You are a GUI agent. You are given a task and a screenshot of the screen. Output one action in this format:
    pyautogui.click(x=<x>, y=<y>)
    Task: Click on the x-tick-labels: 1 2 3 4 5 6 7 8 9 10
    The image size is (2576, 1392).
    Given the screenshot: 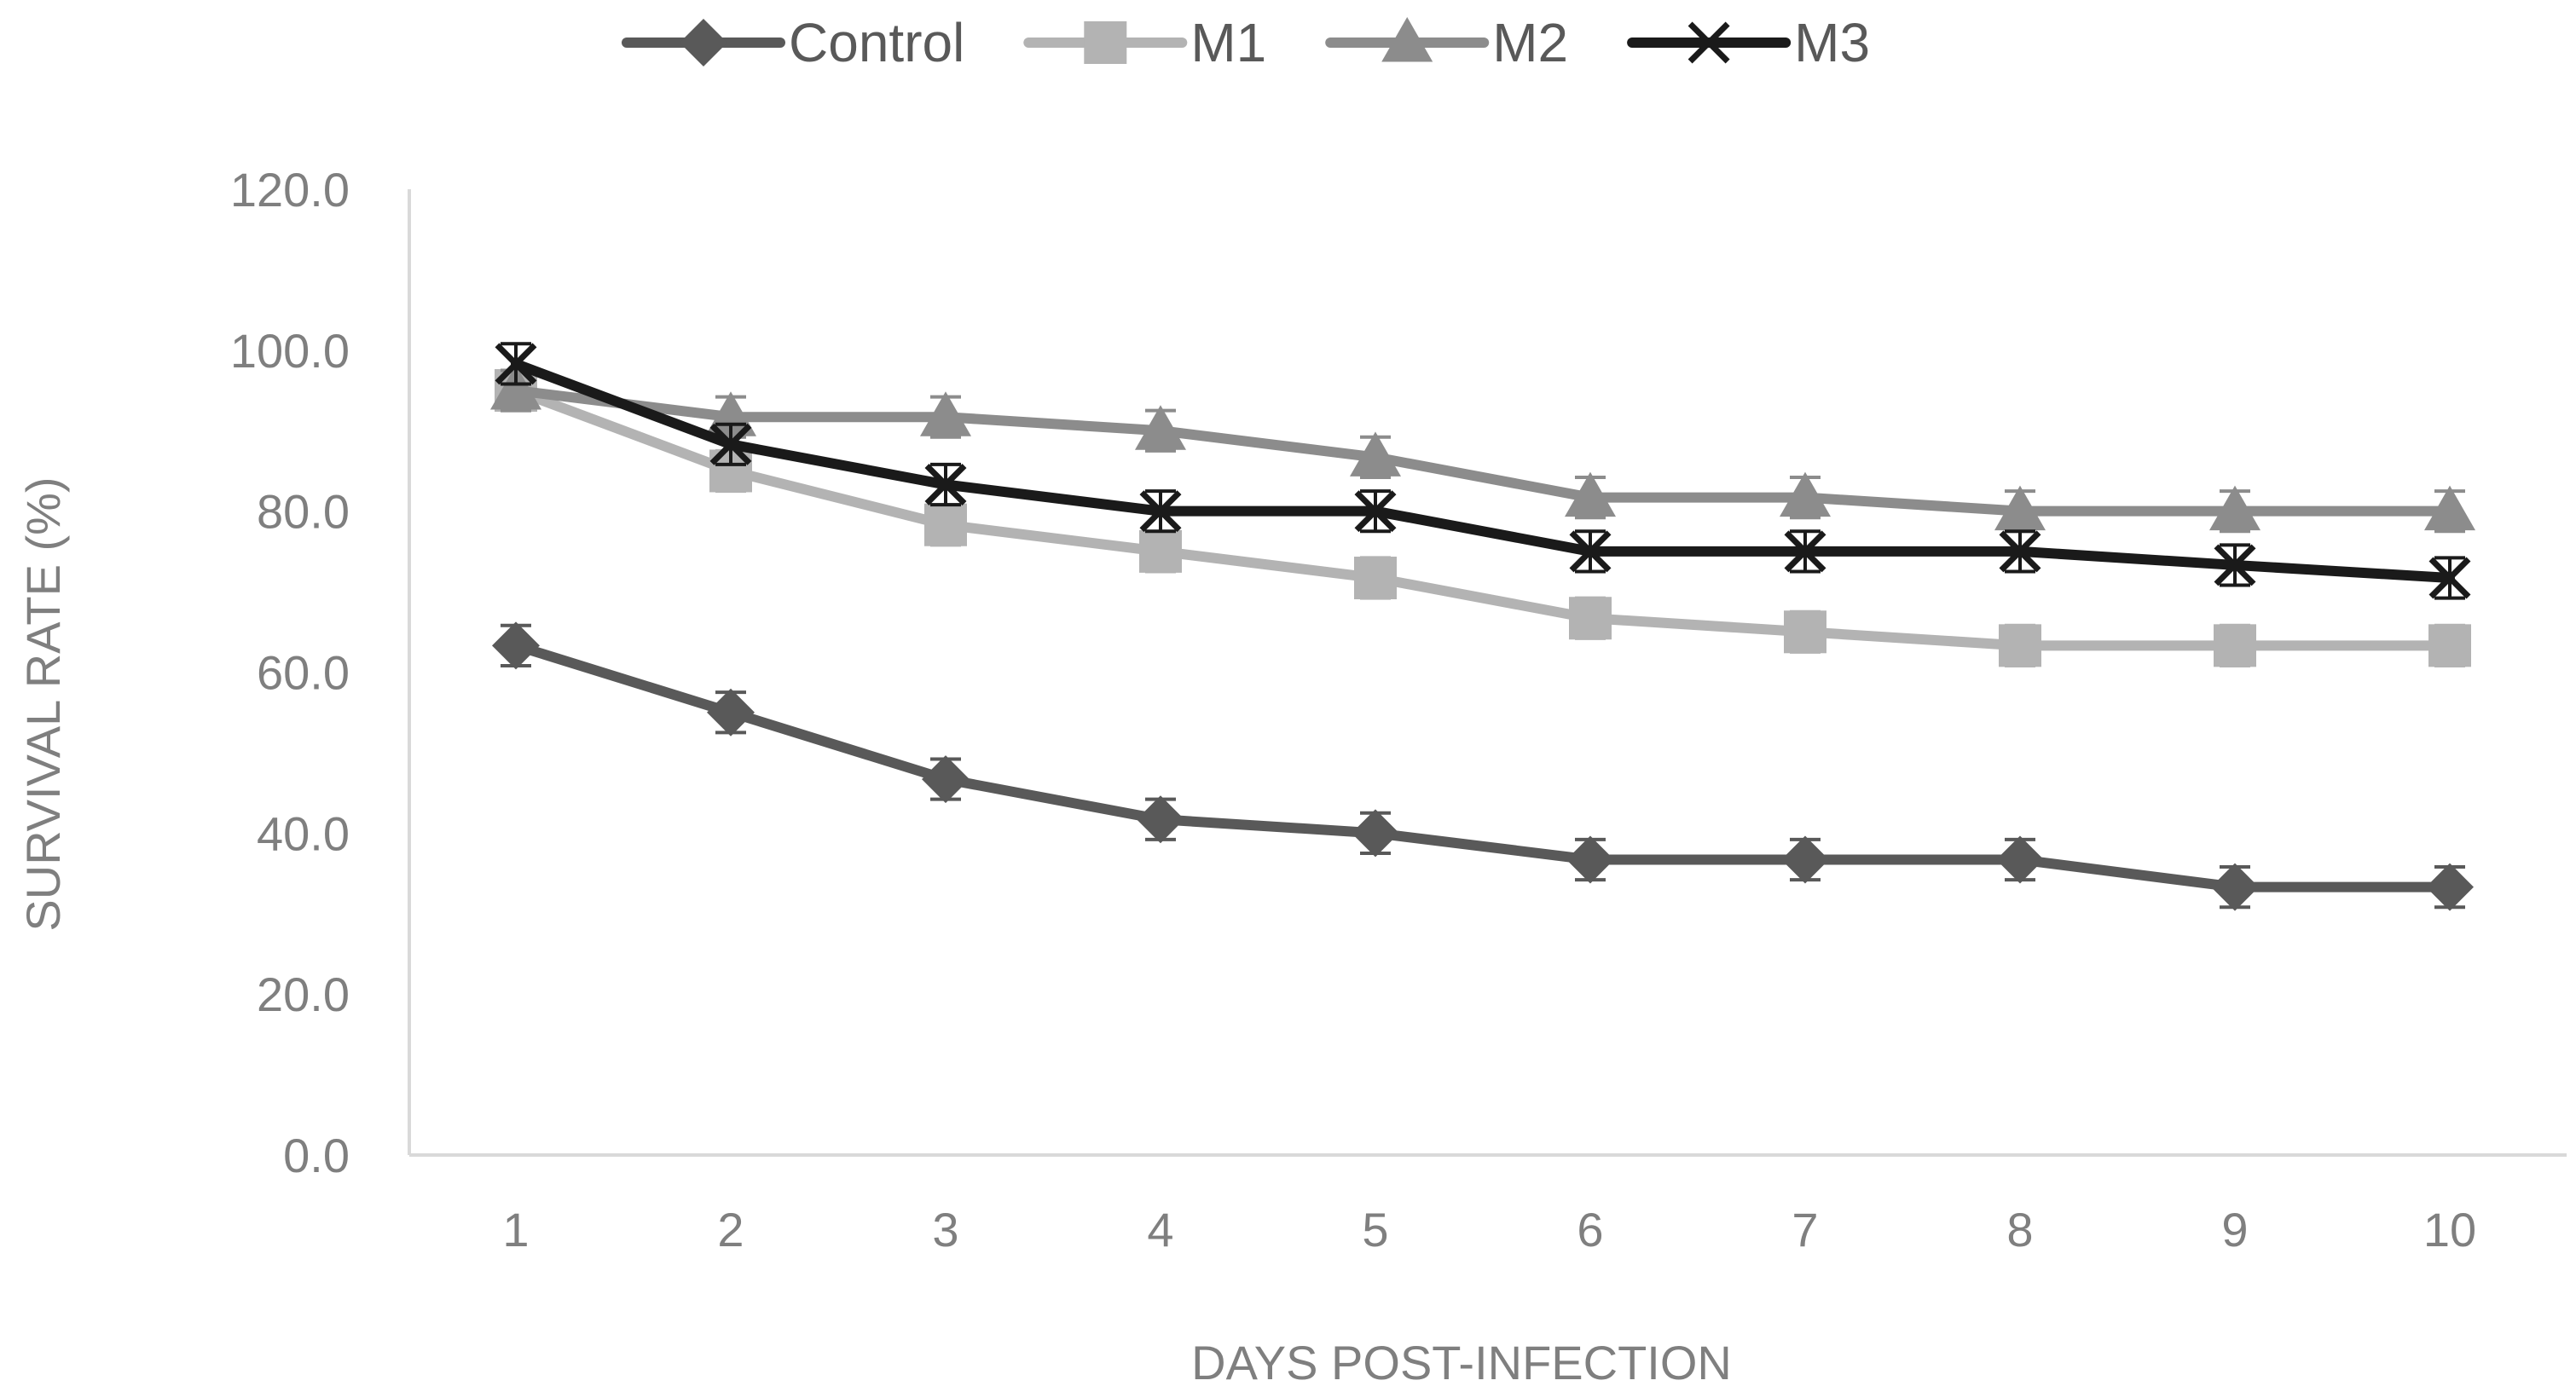 What is the action you would take?
    pyautogui.click(x=1489, y=1229)
    